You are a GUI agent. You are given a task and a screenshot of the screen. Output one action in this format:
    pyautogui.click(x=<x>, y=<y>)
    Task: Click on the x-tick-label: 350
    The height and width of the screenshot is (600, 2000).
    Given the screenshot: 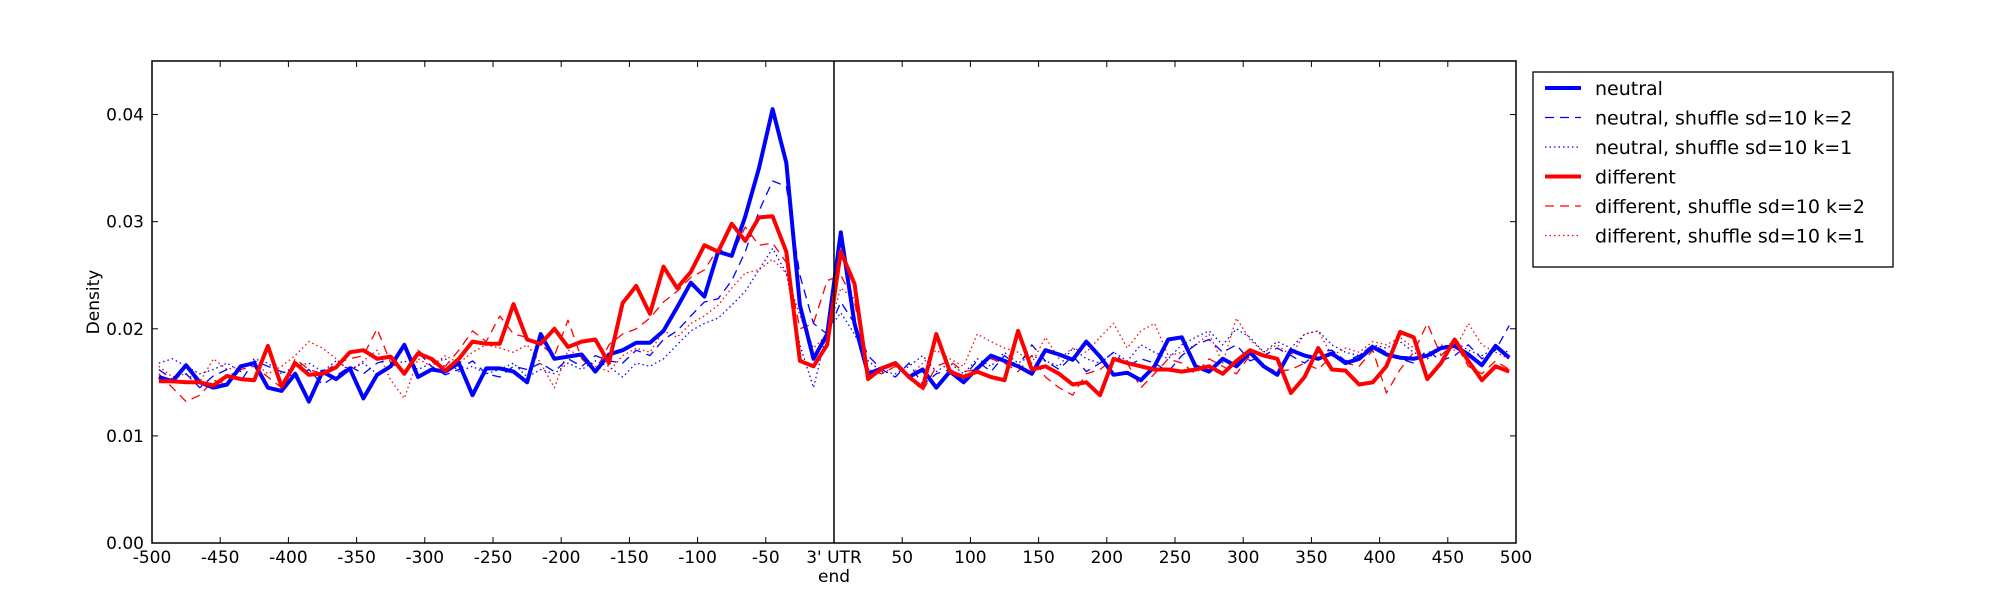 What is the action you would take?
    pyautogui.click(x=1311, y=558)
    